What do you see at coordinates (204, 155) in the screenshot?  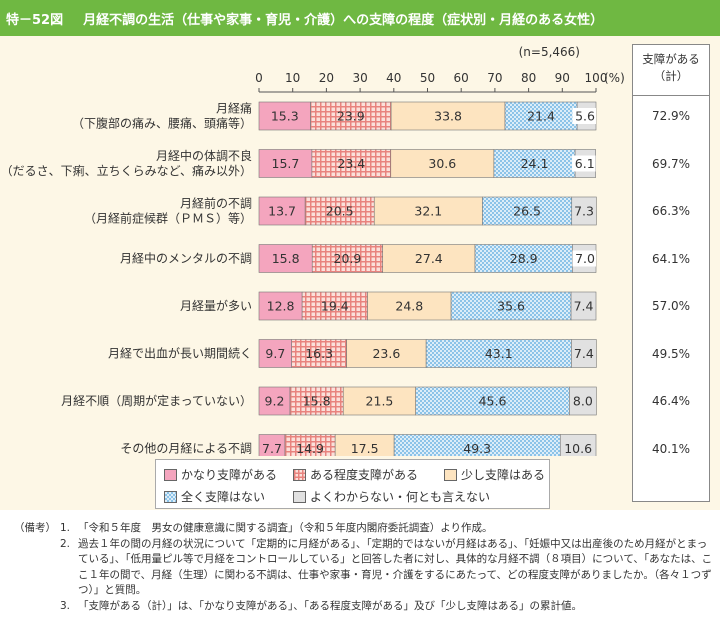 I see `category-label: 月経中の体調不良` at bounding box center [204, 155].